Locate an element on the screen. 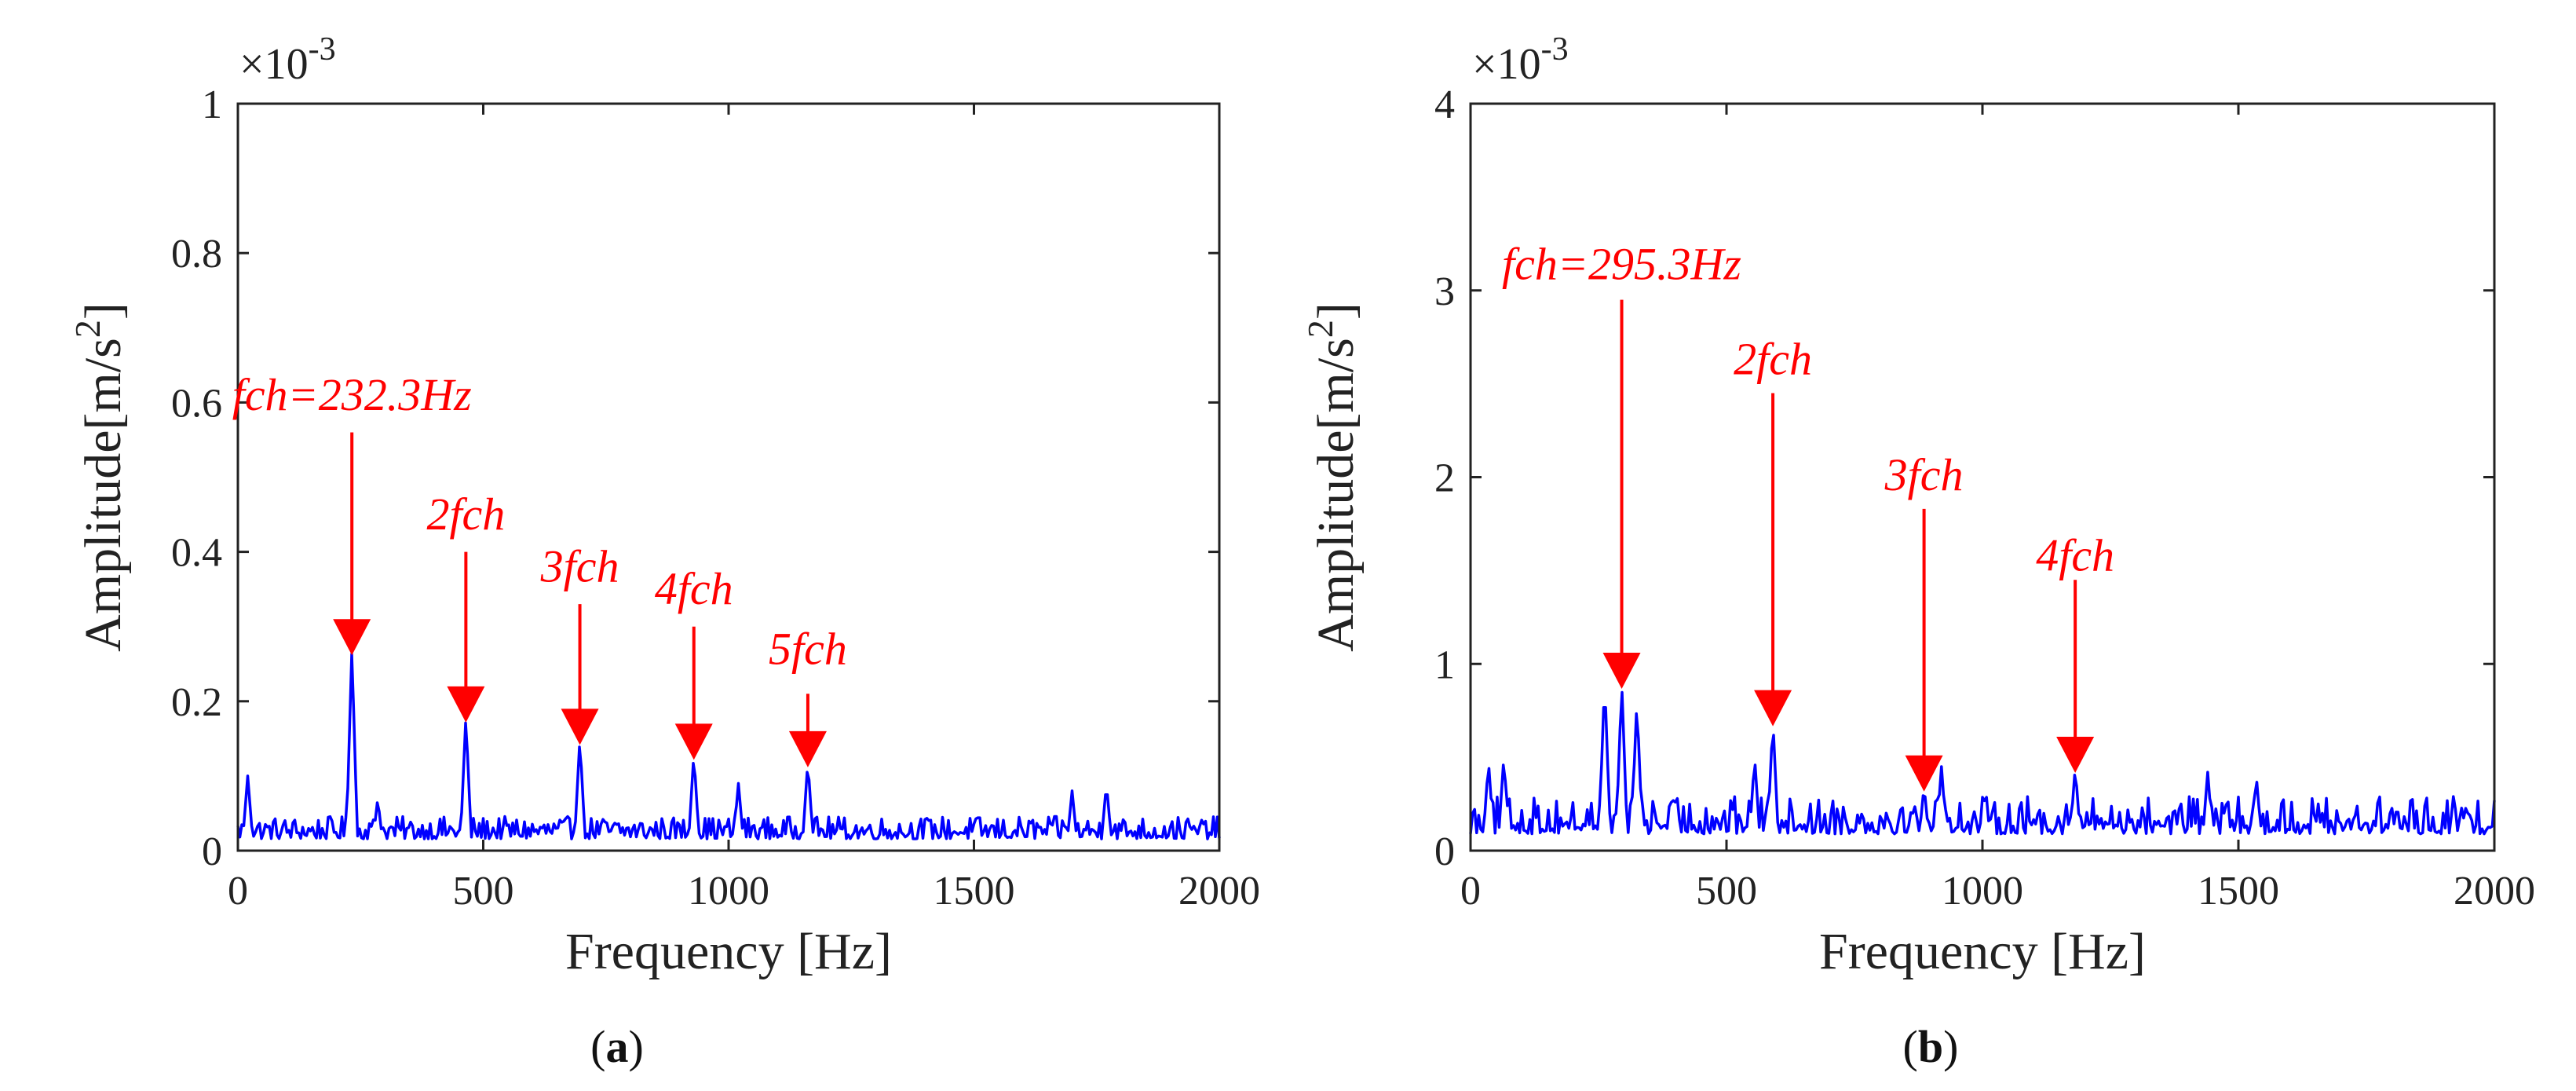 This screenshot has width=2576, height=1091. chart-a-panel-label: (a) is located at coordinates (617, 1046).